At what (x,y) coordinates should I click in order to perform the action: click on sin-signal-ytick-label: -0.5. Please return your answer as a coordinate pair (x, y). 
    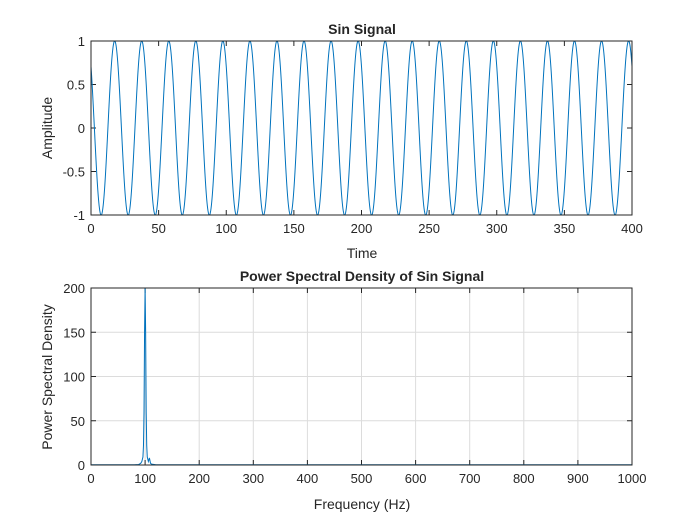
    Looking at the image, I should click on (74, 172).